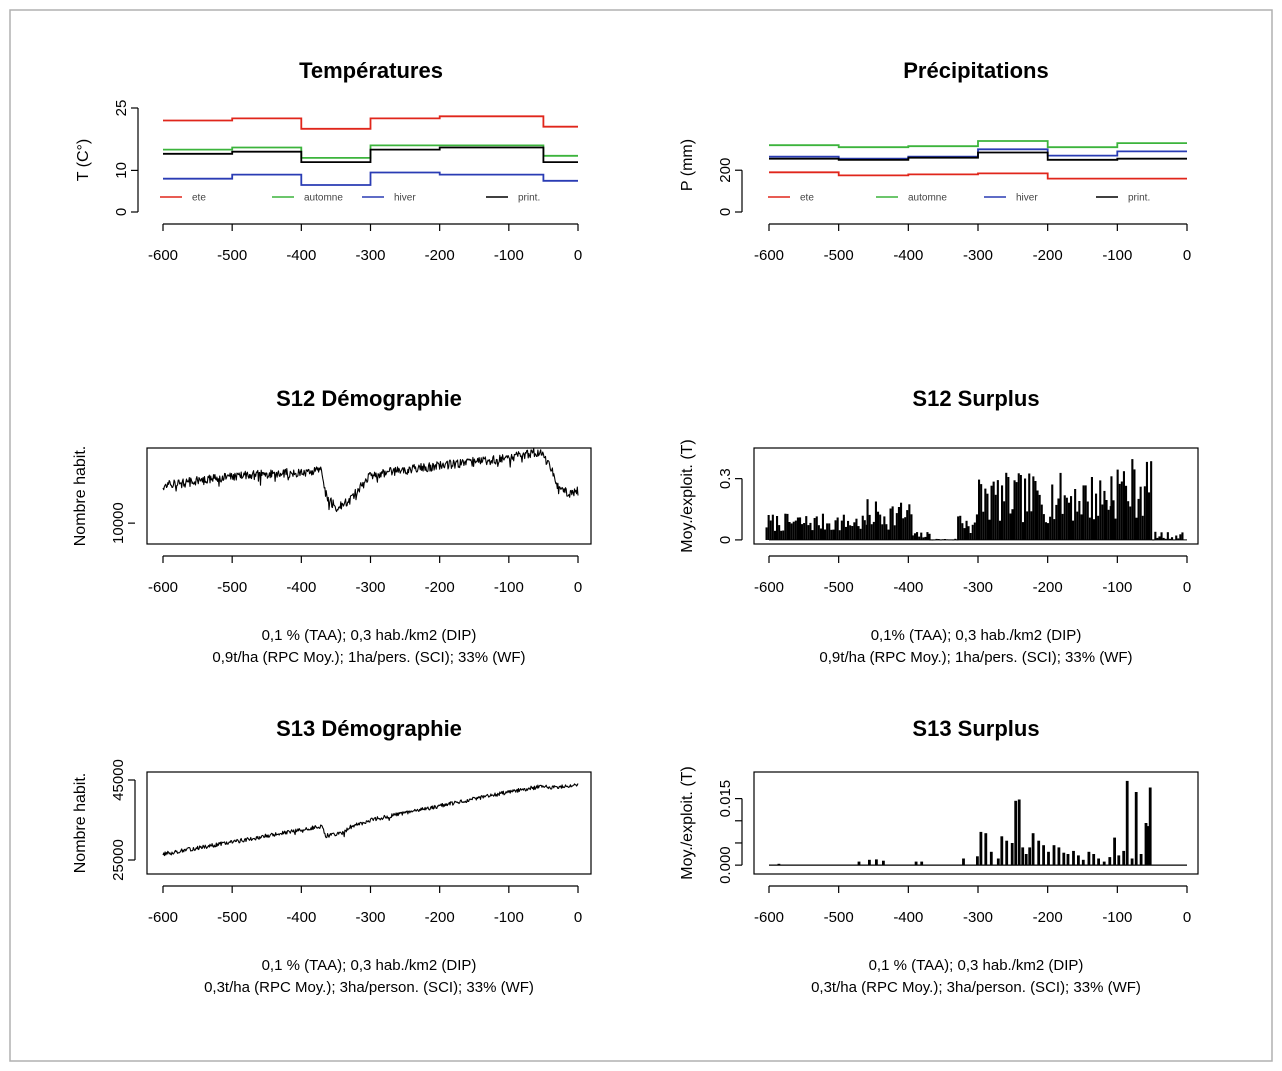 The width and height of the screenshot is (1282, 1071). Describe the element at coordinates (975, 70) in the screenshot. I see `chart-title: Précipitations` at that location.